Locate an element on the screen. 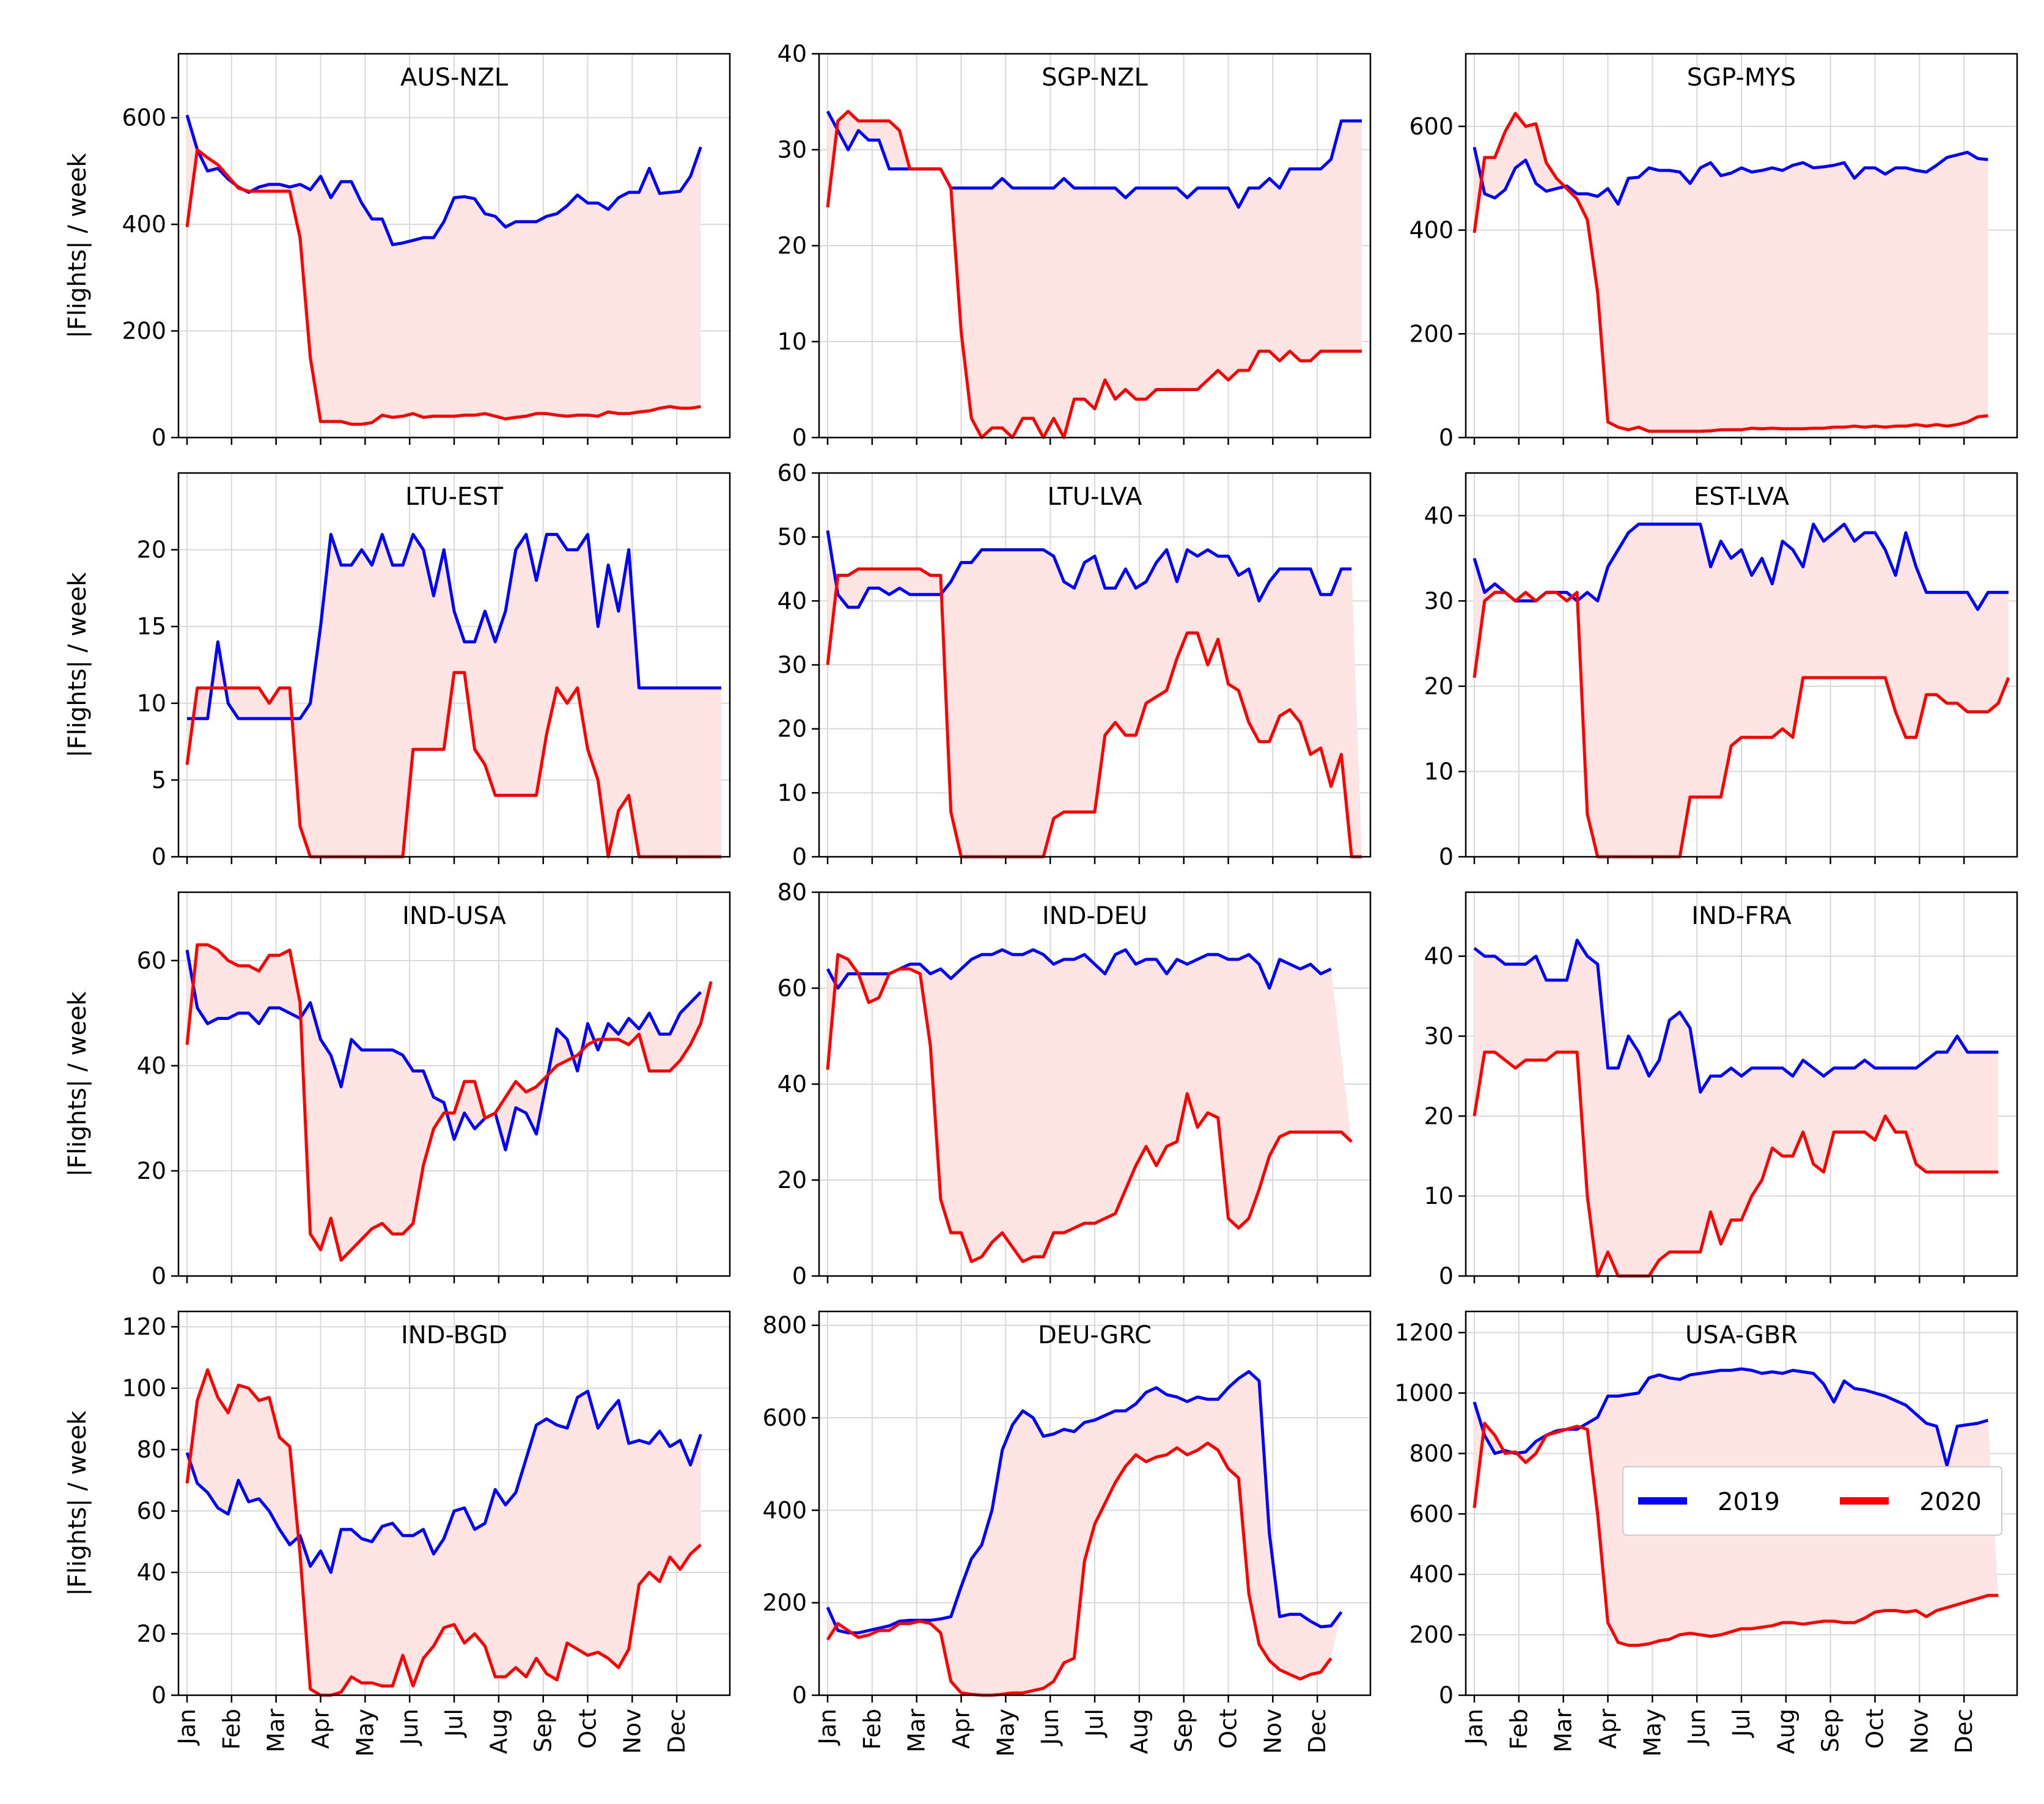 The image size is (2044, 1804). panel-ind-fra: 0 10 20 30 40 IND-FRA is located at coordinates (1721, 1090).